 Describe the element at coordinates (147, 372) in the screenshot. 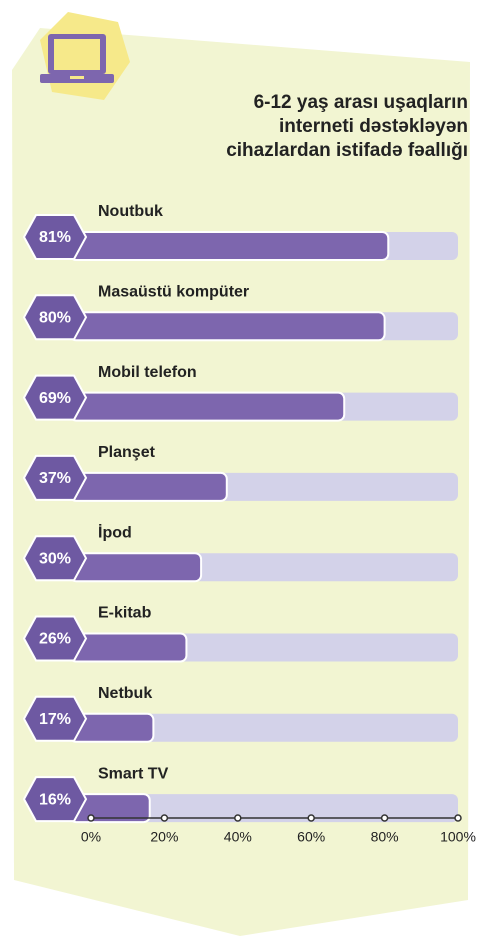

I see `category-label: Mobil telefon` at that location.